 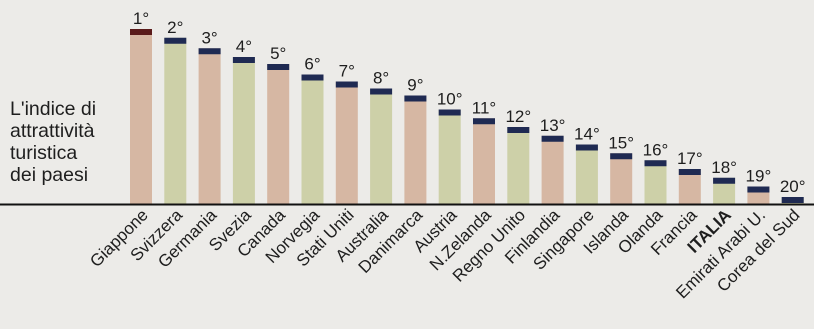 I want to click on rank-label-14: 14°, so click(x=587, y=134).